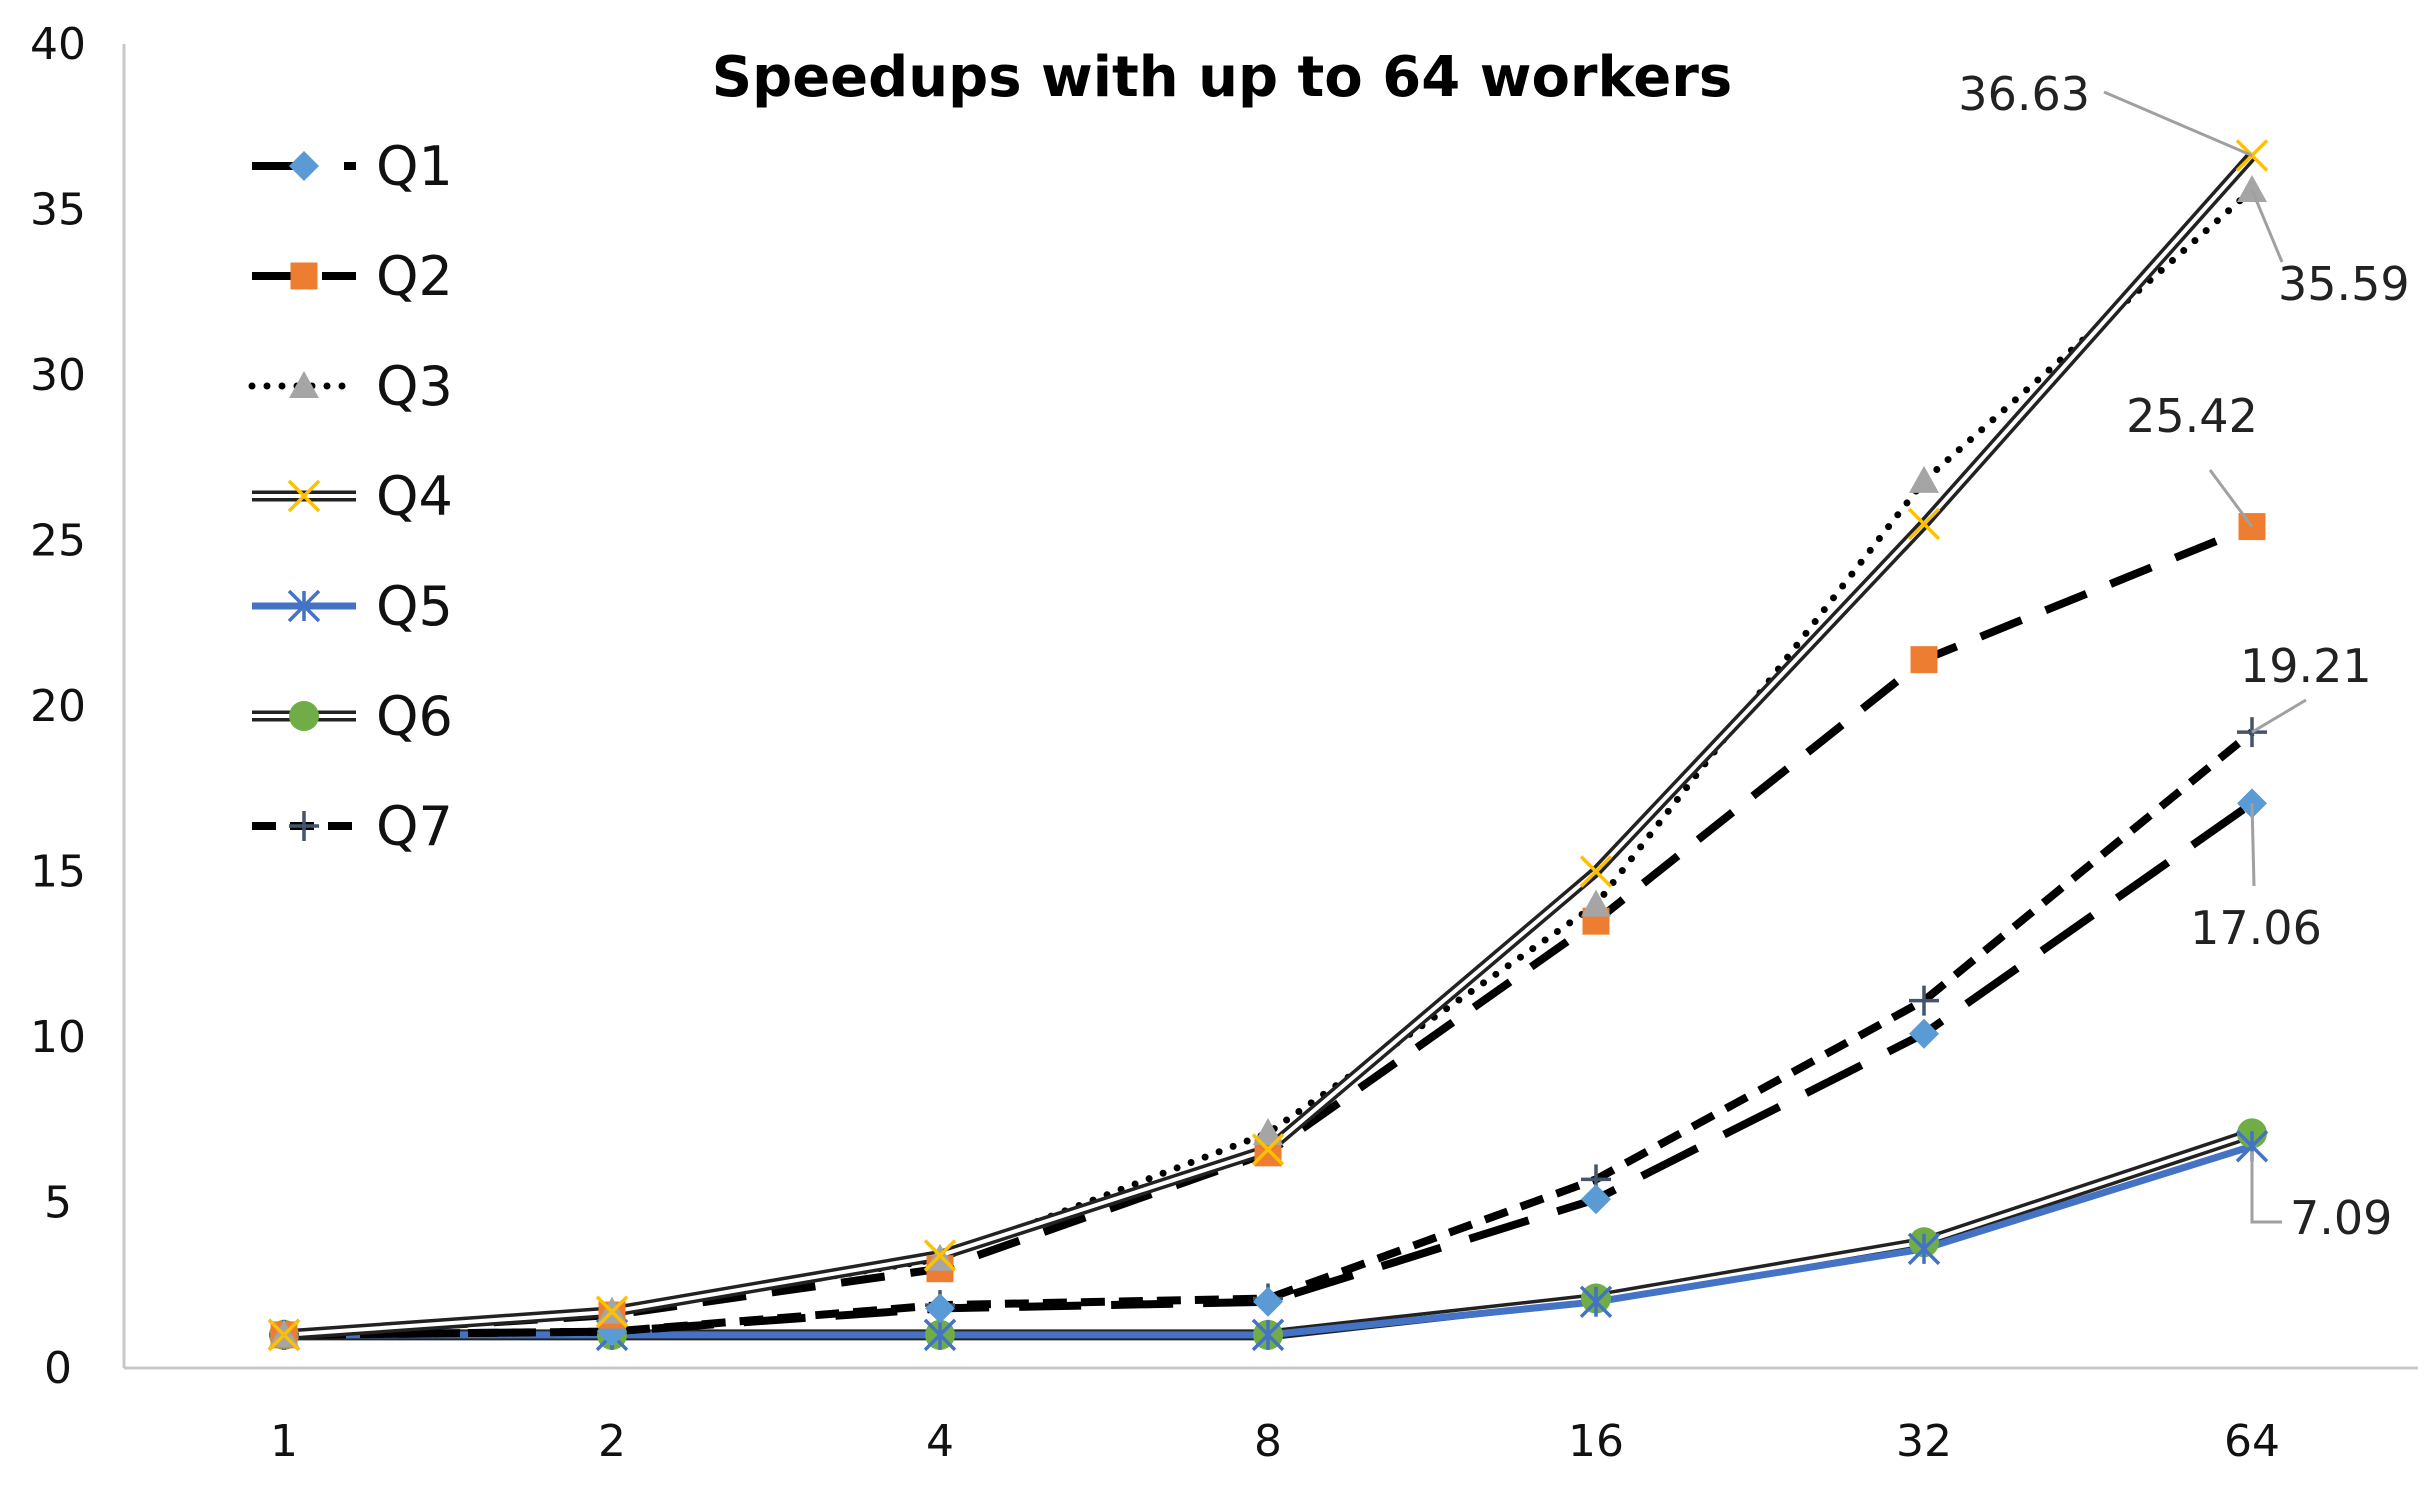 Image resolution: width=2432 pixels, height=1504 pixels. Describe the element at coordinates (352, 606) in the screenshot. I see `legend-item-q5: Q5` at that location.